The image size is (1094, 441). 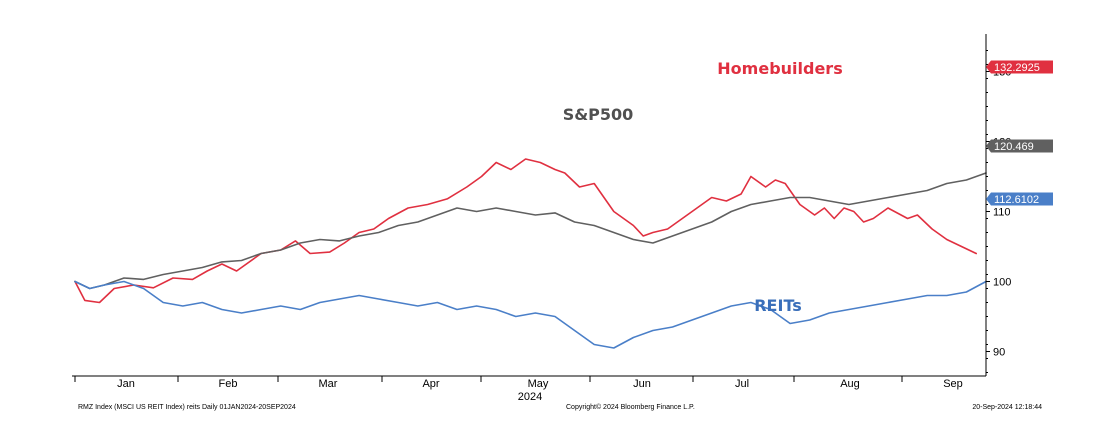 I want to click on series-annotation-reits: REITs, so click(x=778, y=305).